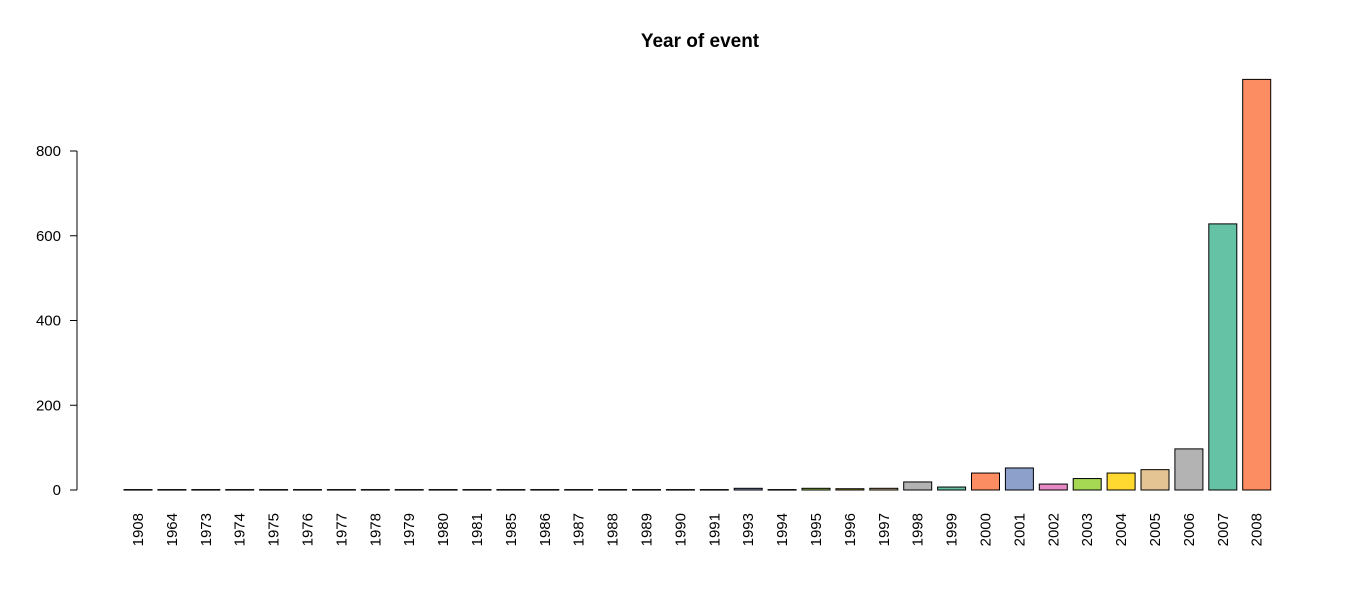  Describe the element at coordinates (1019, 479) in the screenshot. I see `bar-2001` at that location.